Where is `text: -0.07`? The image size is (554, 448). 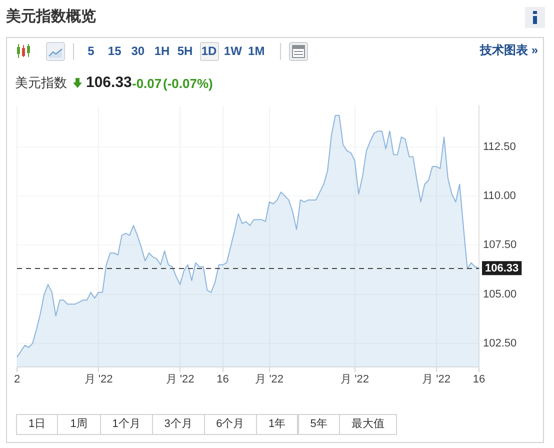
text: -0.07 is located at coordinates (147, 83).